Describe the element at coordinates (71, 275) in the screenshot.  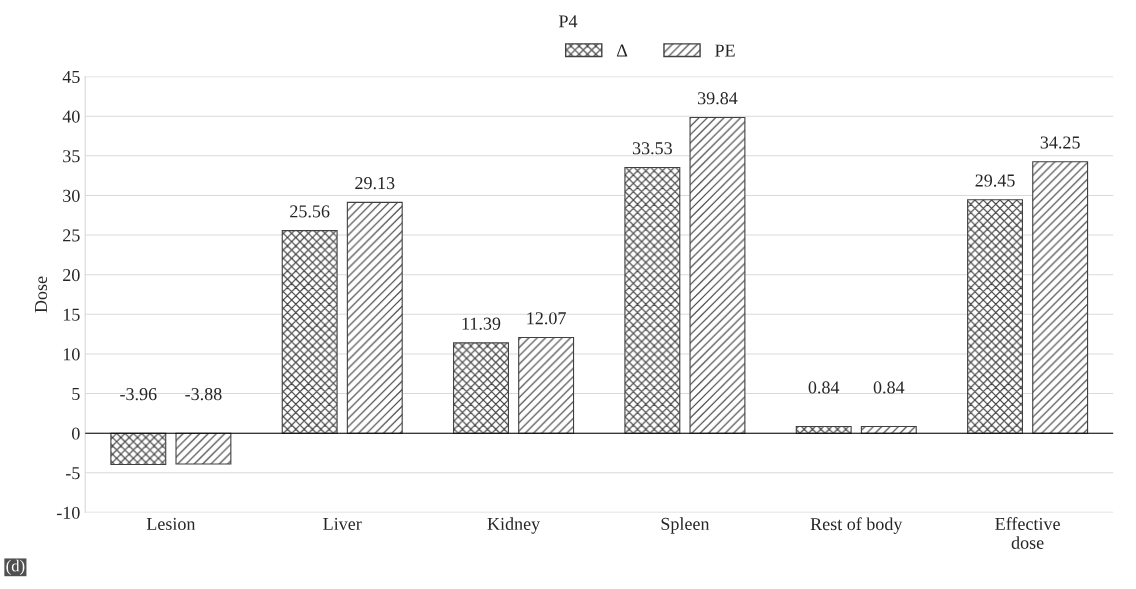
I see `y-tick-label: 20` at that location.